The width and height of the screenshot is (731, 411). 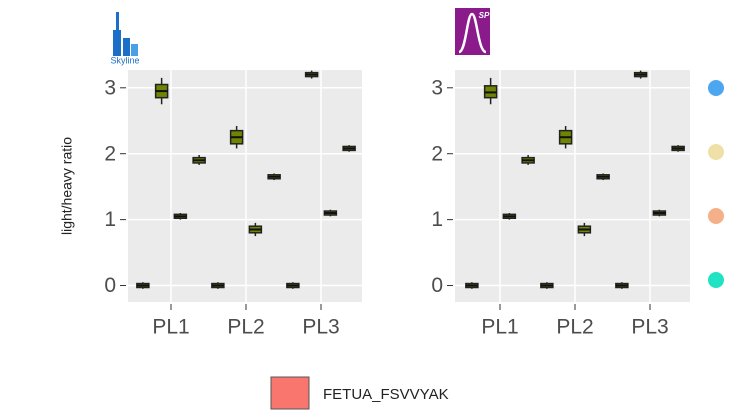 What do you see at coordinates (290, 393) in the screenshot?
I see `legend-swatch` at bounding box center [290, 393].